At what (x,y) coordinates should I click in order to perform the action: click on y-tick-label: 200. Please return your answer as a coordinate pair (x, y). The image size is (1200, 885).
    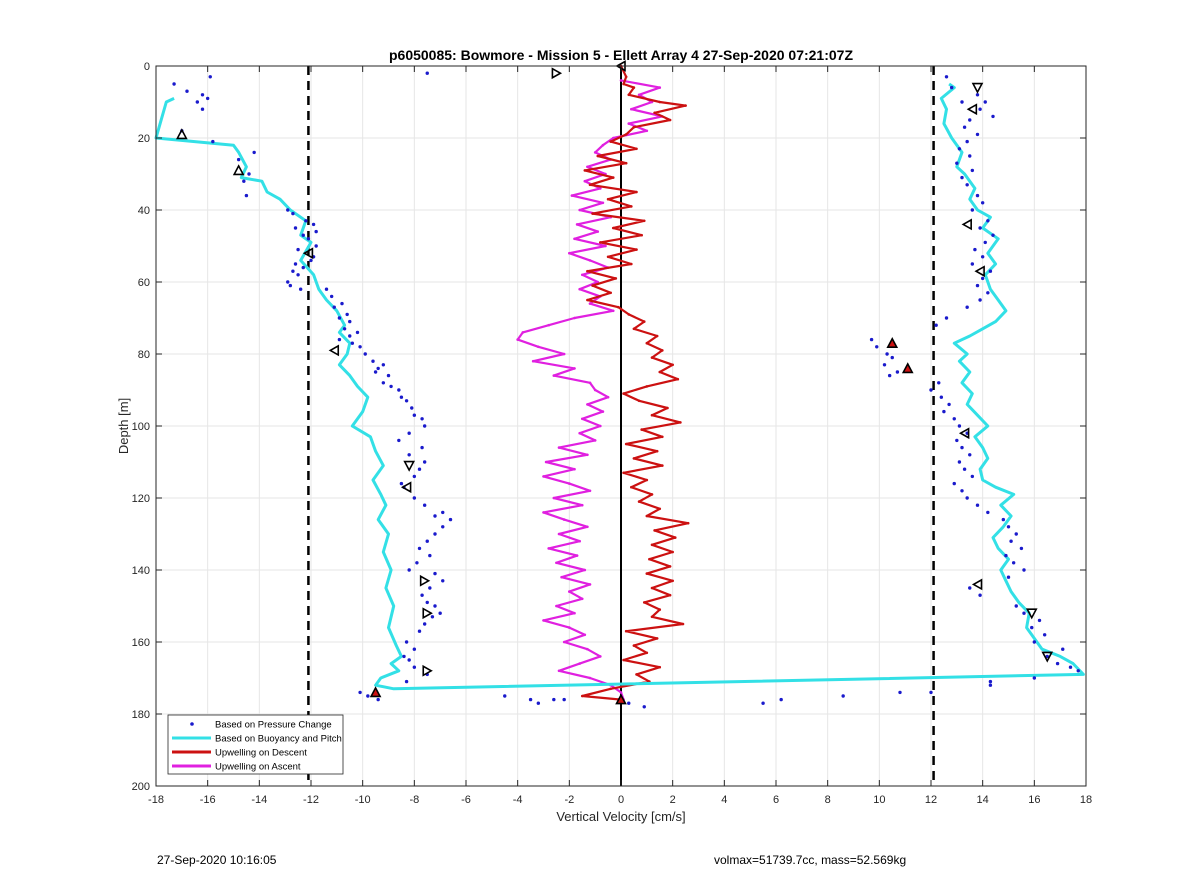
    Looking at the image, I should click on (141, 787).